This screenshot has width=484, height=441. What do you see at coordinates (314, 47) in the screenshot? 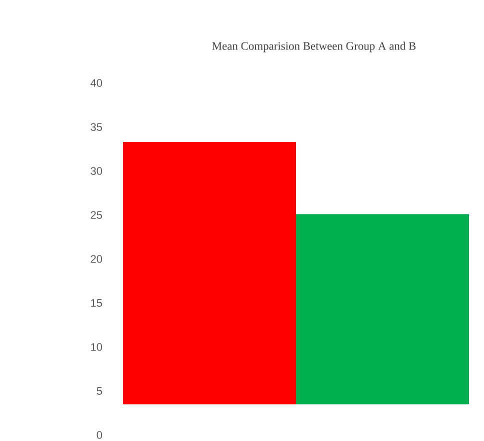
I see `chart-title: Mean Comparision Between Group A and B` at bounding box center [314, 47].